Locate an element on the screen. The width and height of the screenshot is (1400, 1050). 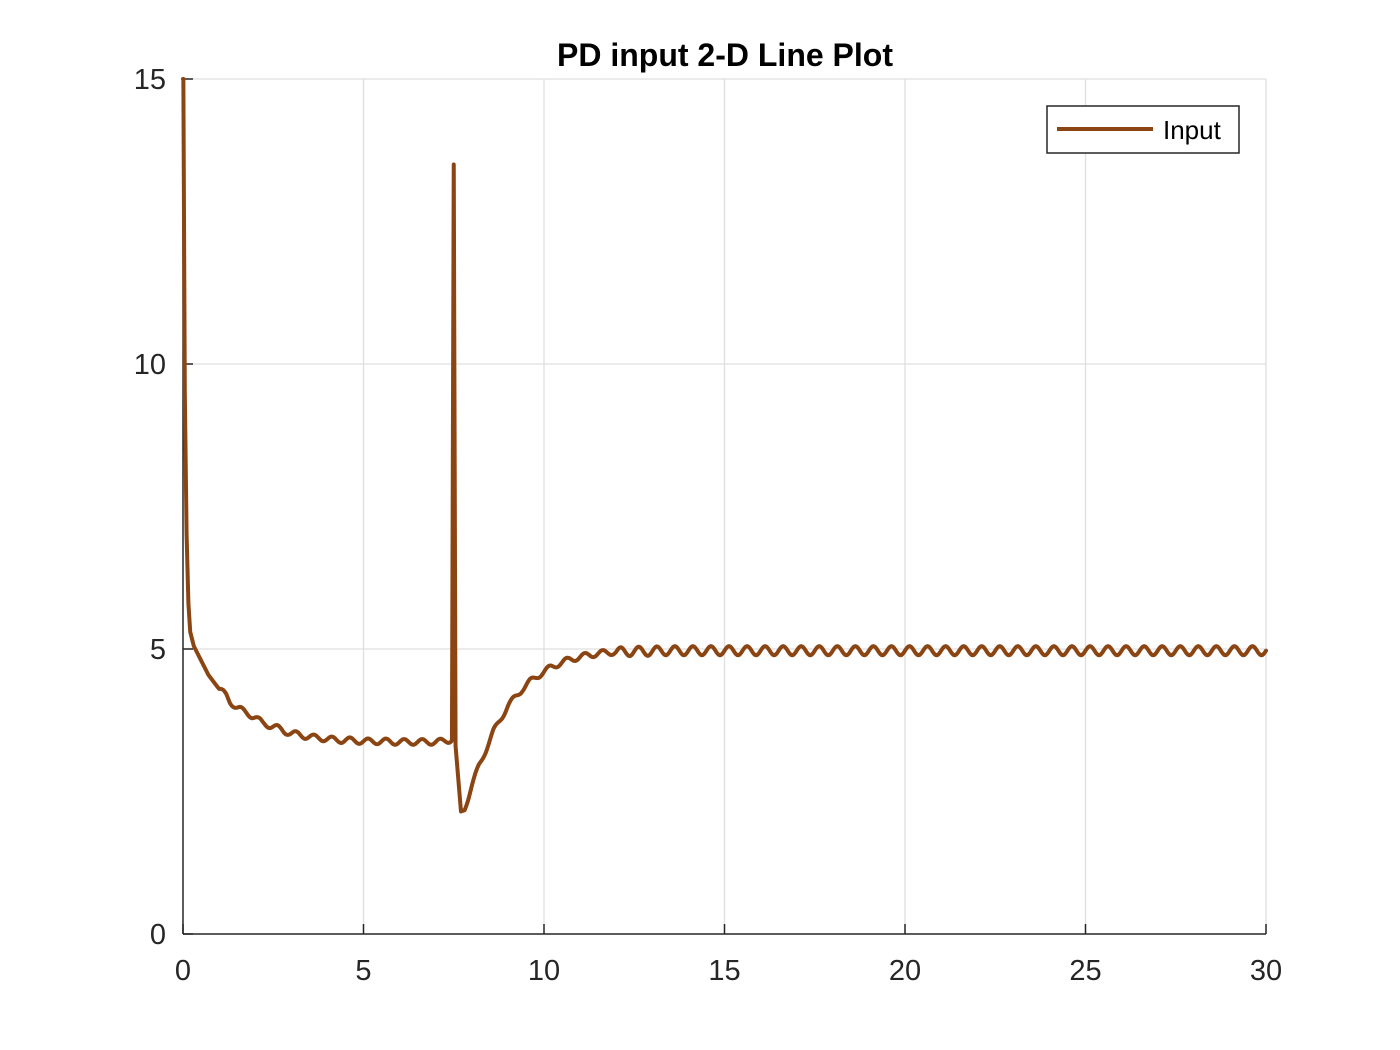
x-tick-label: 30 is located at coordinates (1266, 971).